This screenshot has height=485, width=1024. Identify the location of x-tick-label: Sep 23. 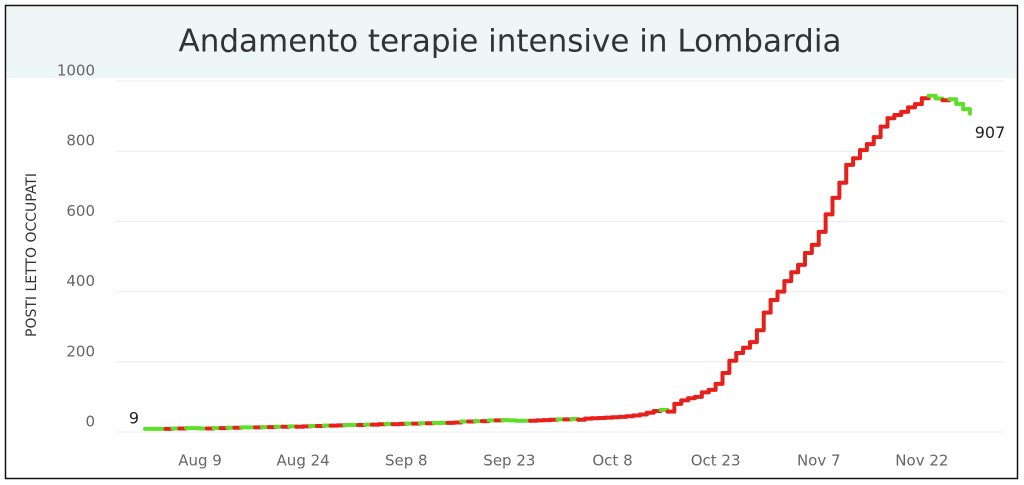
(509, 461).